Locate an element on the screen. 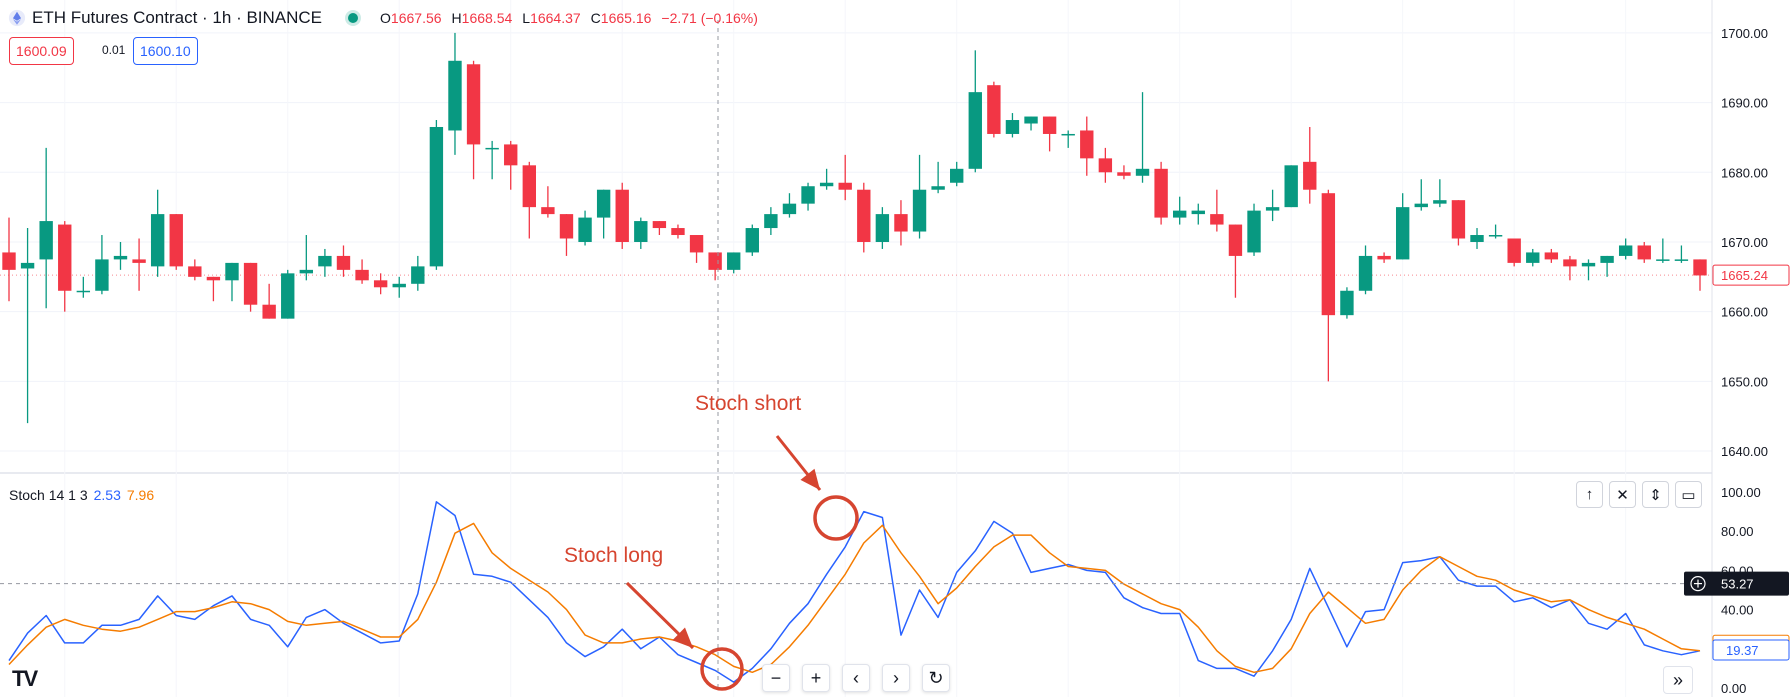  scroll-left-icon: ‹ is located at coordinates (856, 678).